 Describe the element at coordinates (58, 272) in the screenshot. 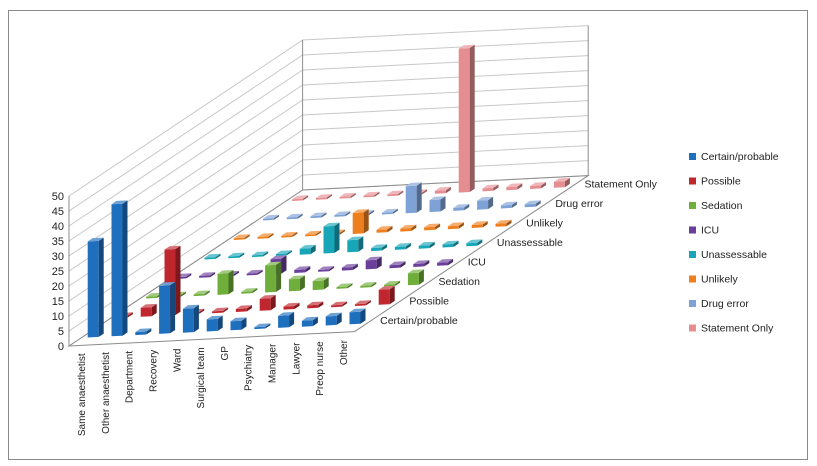

I see `y-axis: 0 5 10 15 20 25 30 35 40 45 50` at that location.